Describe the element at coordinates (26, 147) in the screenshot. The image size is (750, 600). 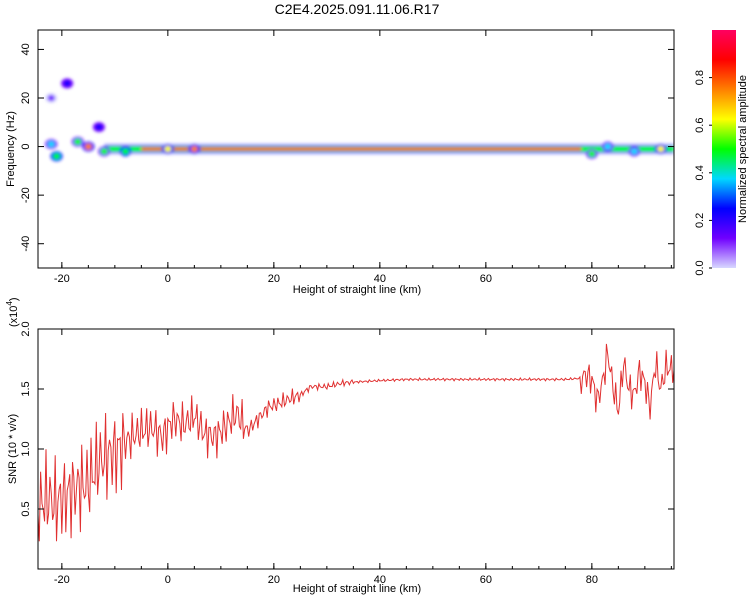
I see `spectrogram-y-tick-label: 0` at that location.